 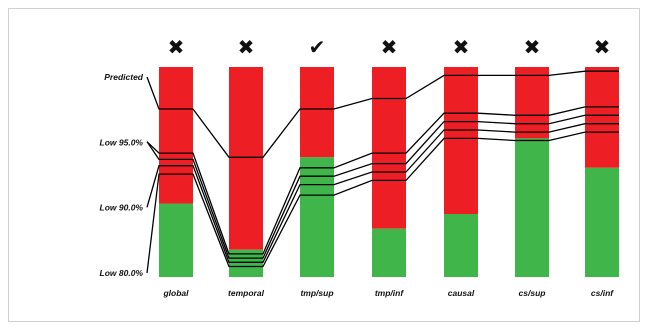 I want to click on bar-red-cs-inf, so click(x=602, y=117).